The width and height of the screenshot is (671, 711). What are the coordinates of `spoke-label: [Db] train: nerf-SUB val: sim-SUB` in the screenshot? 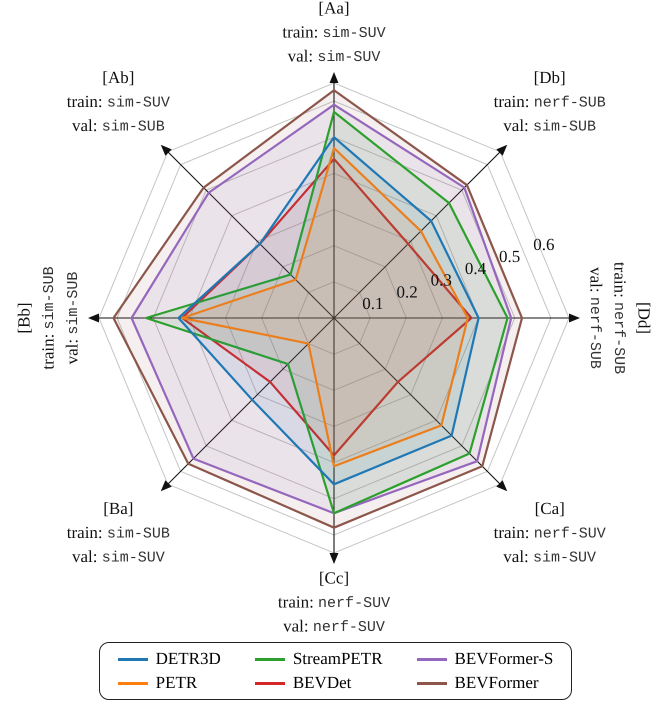 It's located at (550, 102).